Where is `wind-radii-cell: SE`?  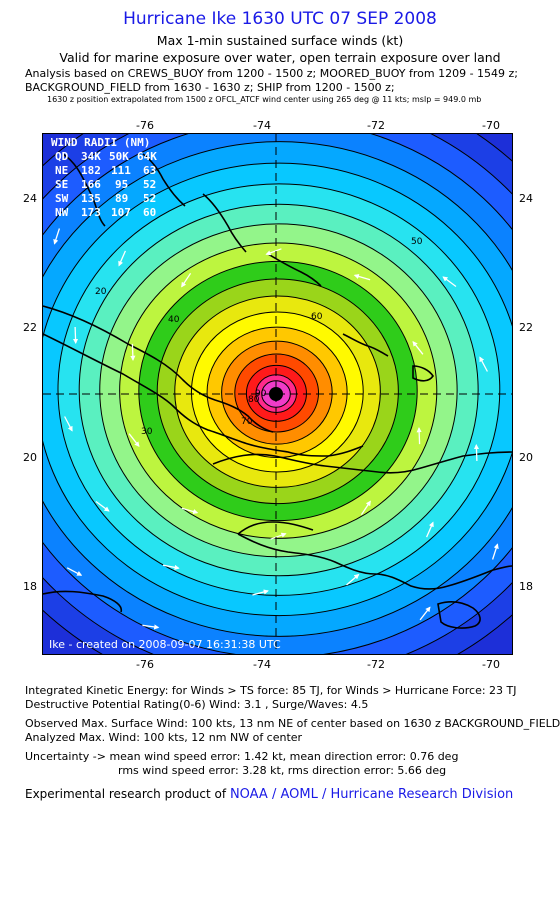 wind-radii-cell: SE is located at coordinates (61, 184).